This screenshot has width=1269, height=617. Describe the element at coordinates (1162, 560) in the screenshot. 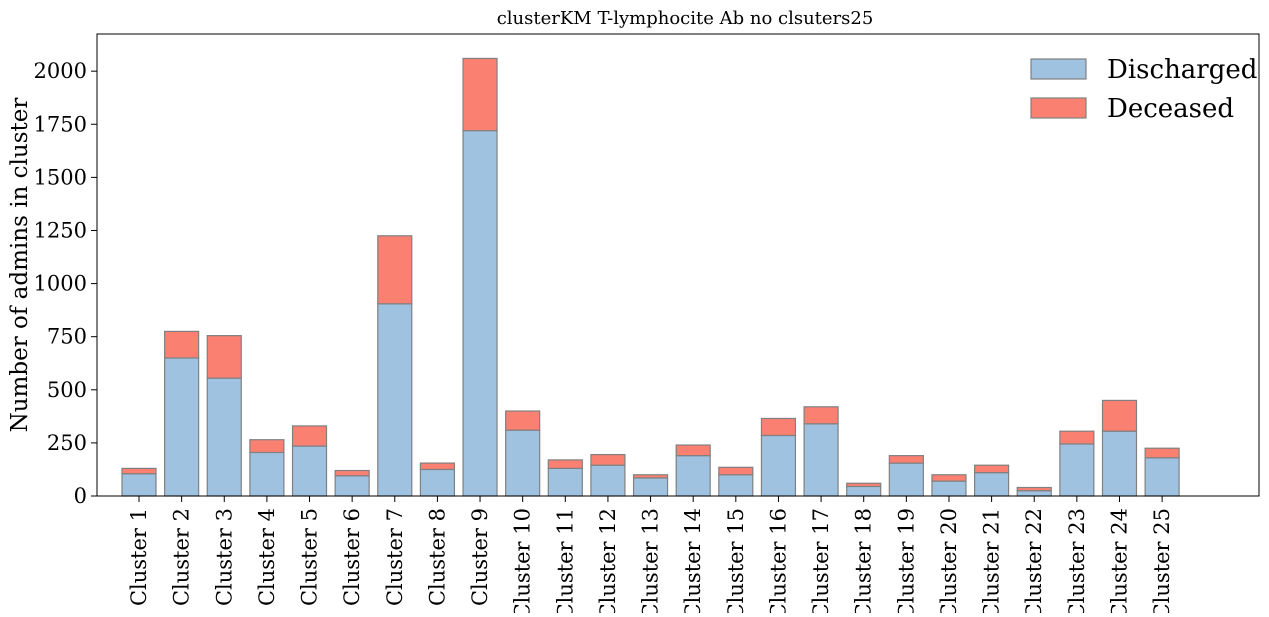

I see `x-tick-label: Cluster 25` at that location.